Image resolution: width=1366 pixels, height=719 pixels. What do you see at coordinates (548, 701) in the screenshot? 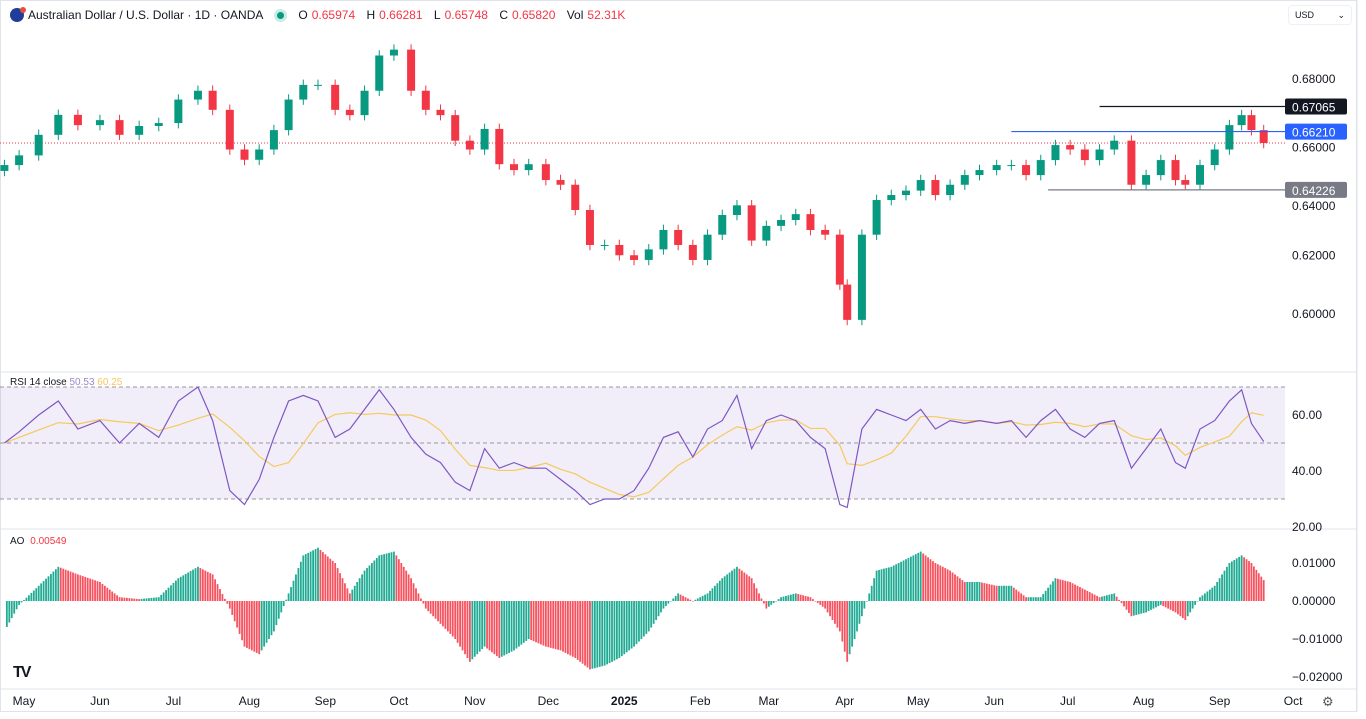
I see `time-tick-label: Dec` at bounding box center [548, 701].